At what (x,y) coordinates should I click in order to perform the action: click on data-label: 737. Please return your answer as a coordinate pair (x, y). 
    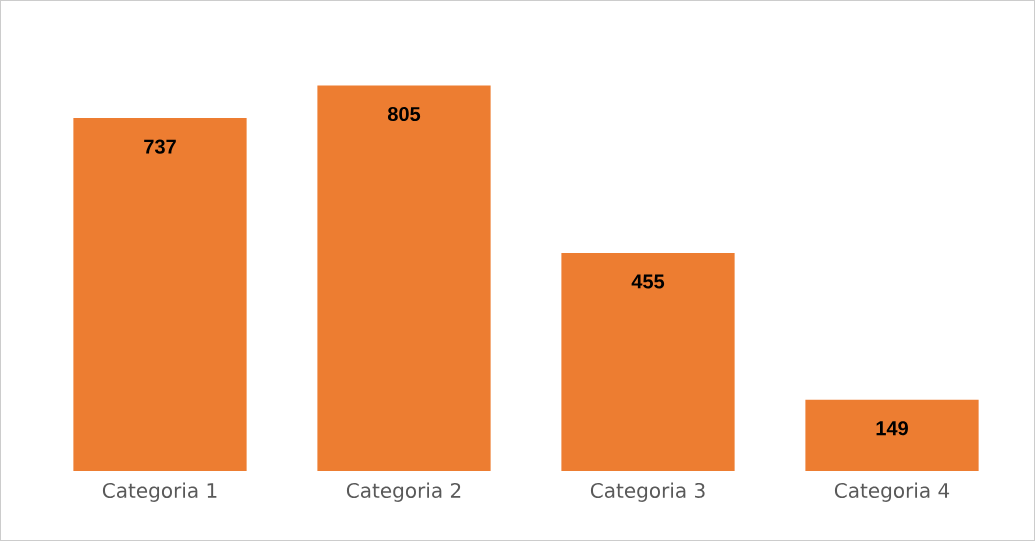
    Looking at the image, I should click on (160, 146).